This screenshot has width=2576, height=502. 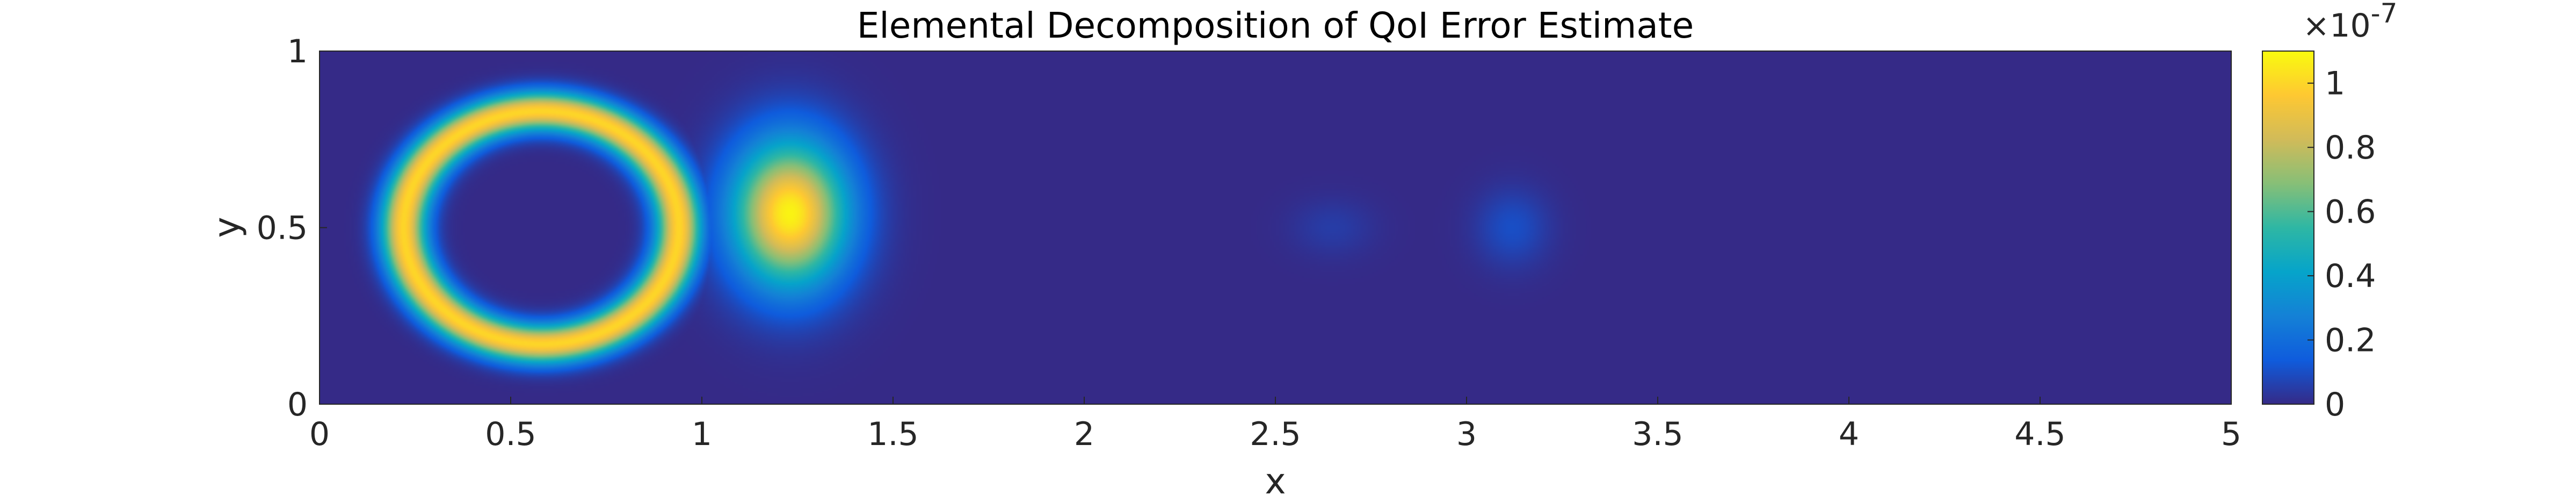 What do you see at coordinates (2384, 14) in the screenshot?
I see `colorbar-multiplier-exponent: -7` at bounding box center [2384, 14].